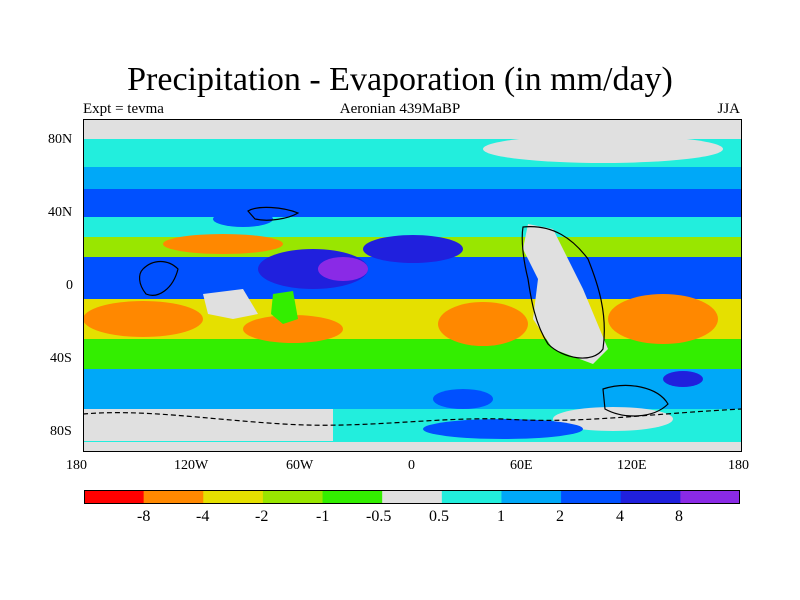 The image size is (800, 600). I want to click on colorbar-label: -0.5, so click(379, 516).